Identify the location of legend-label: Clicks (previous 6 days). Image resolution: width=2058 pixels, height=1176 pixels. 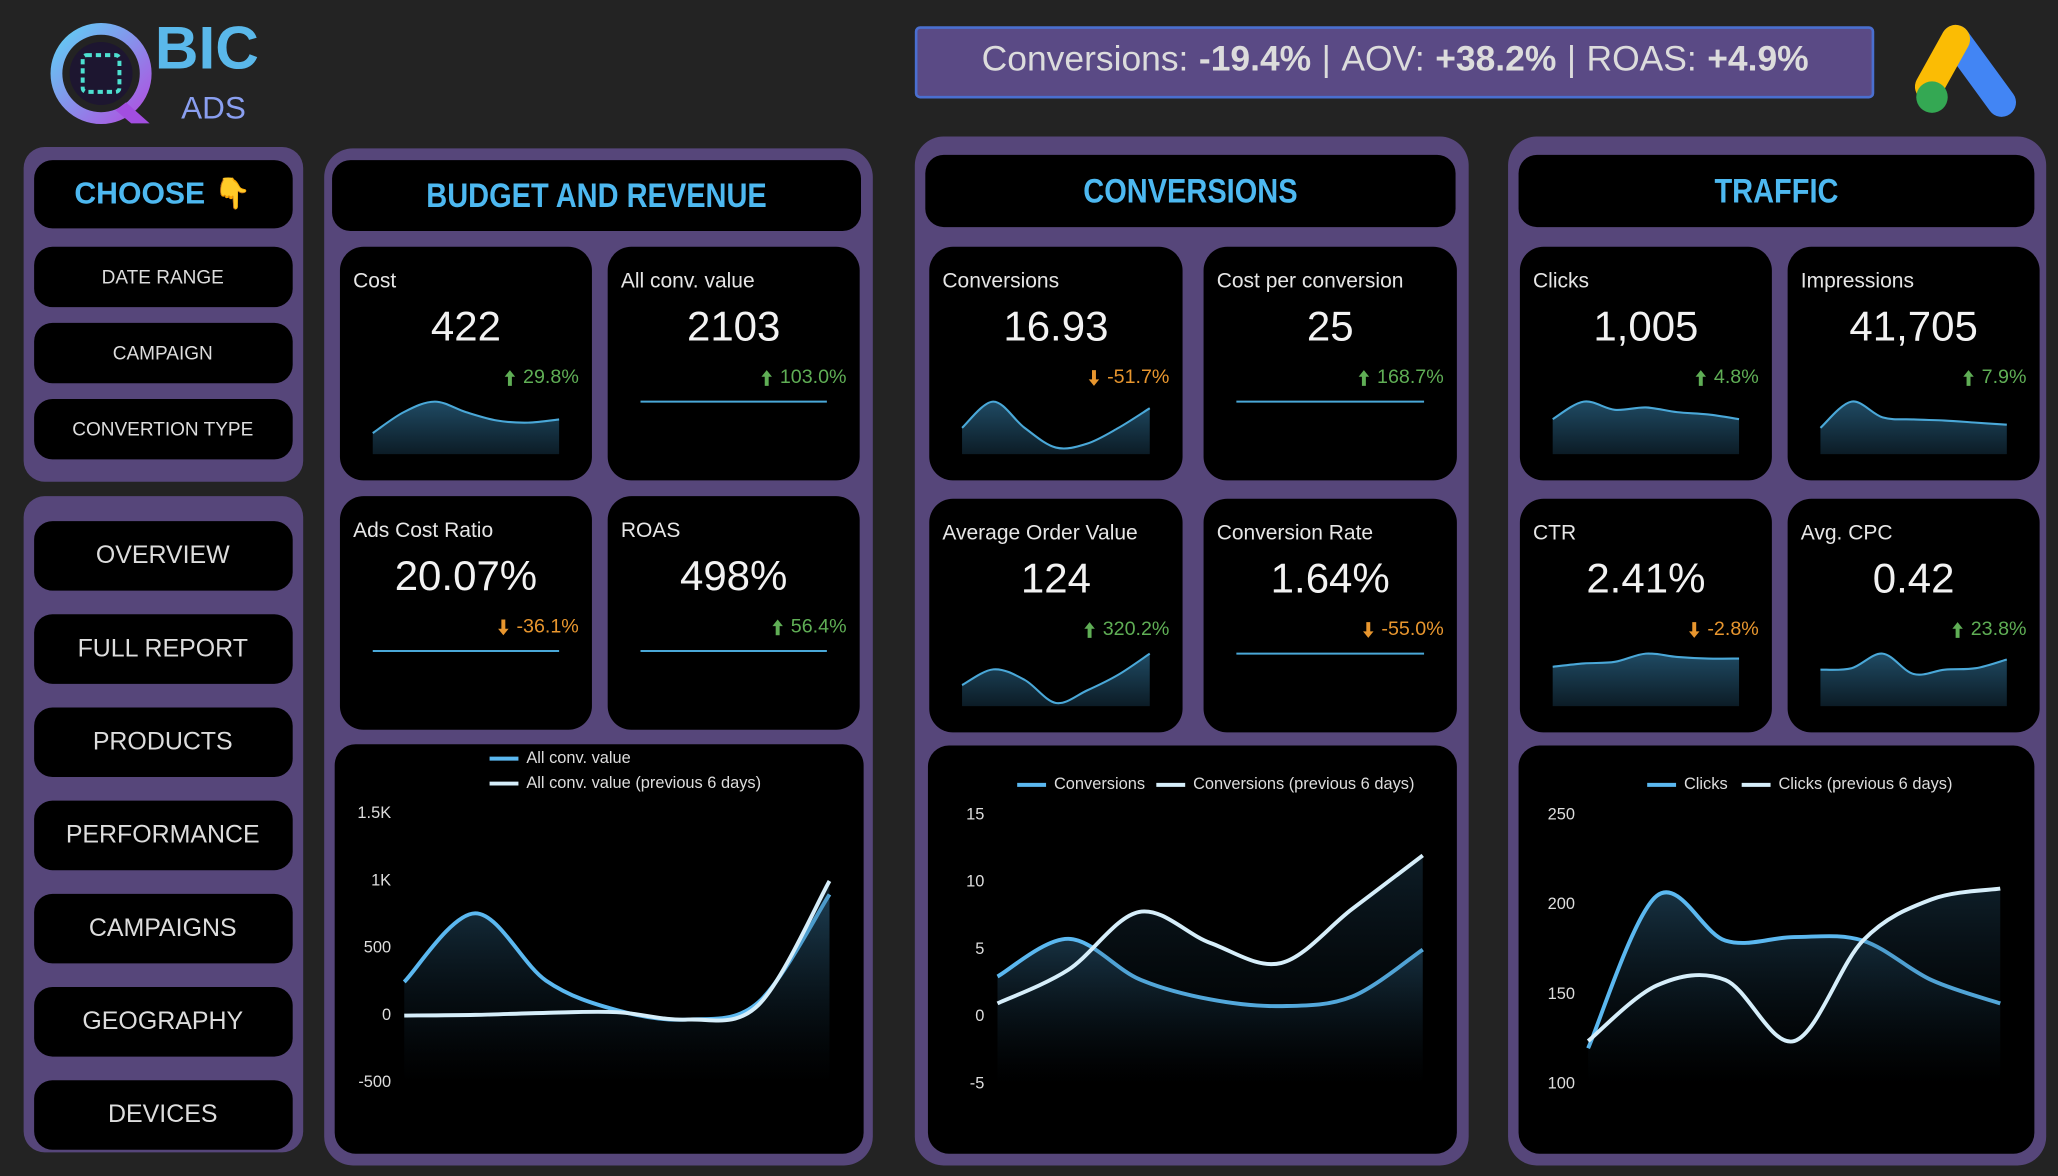
(1865, 784).